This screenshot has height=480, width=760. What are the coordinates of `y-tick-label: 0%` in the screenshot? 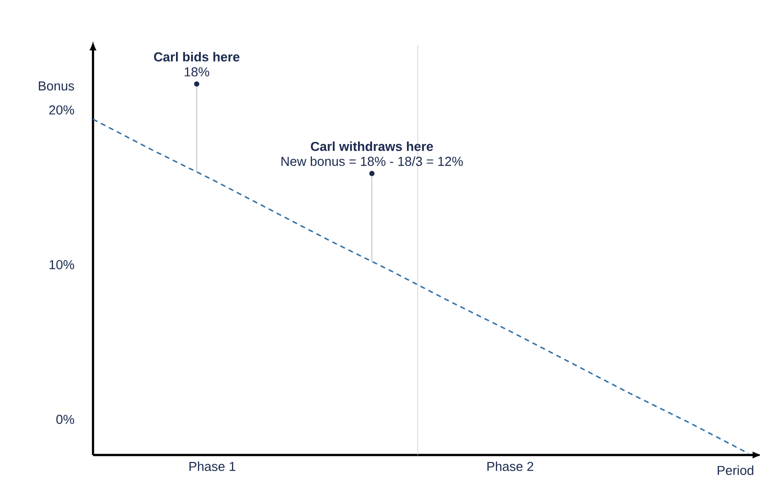 It's located at (65, 419).